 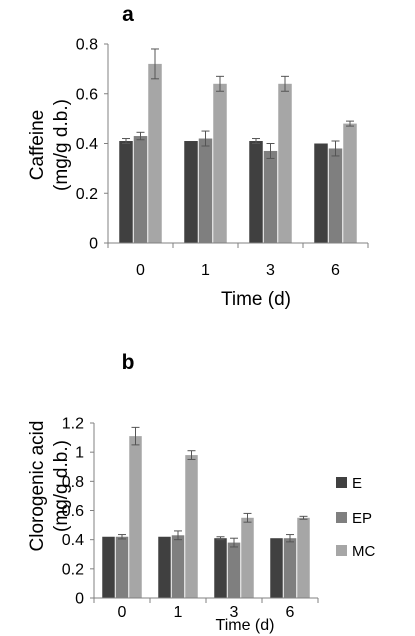 I want to click on y-axis-title-line1-b: Clorogenic acid, so click(x=37, y=486).